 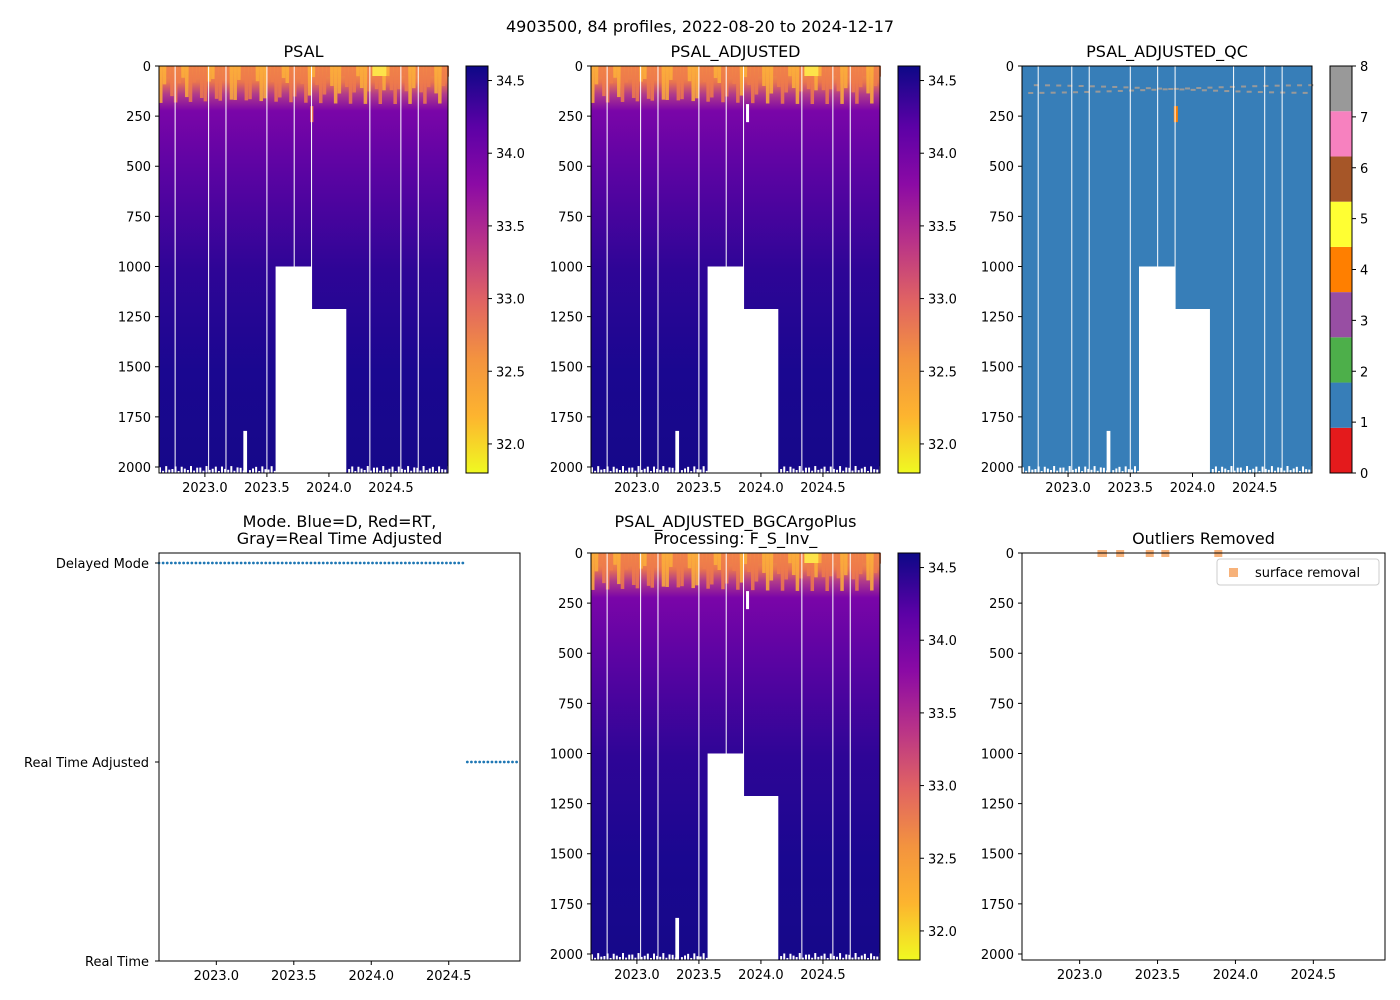 What do you see at coordinates (293, 369) in the screenshot?
I see `no-data-region` at bounding box center [293, 369].